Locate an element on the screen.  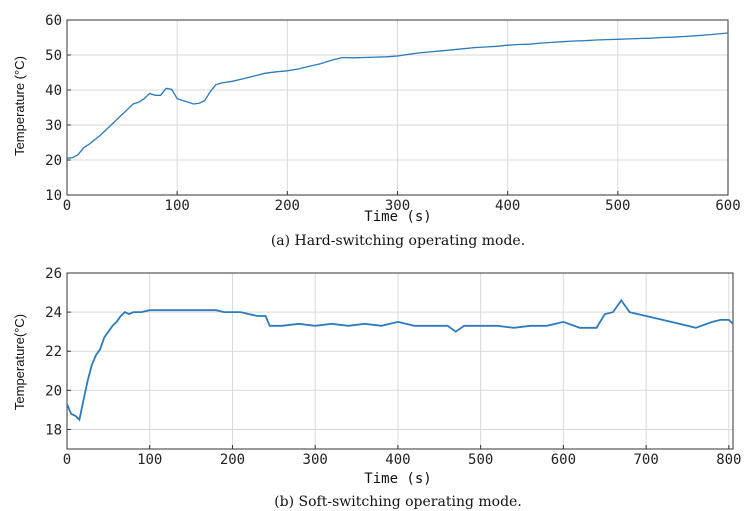
chart-a-x-tick-label: 300 is located at coordinates (397, 206).